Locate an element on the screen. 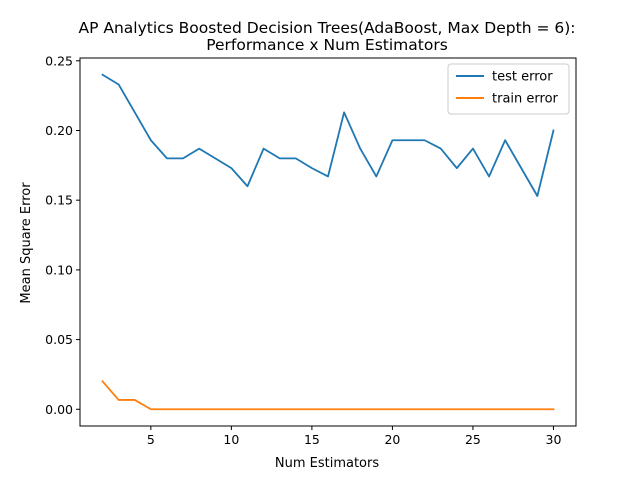  x-axis-label: Num Estimators is located at coordinates (327, 463).